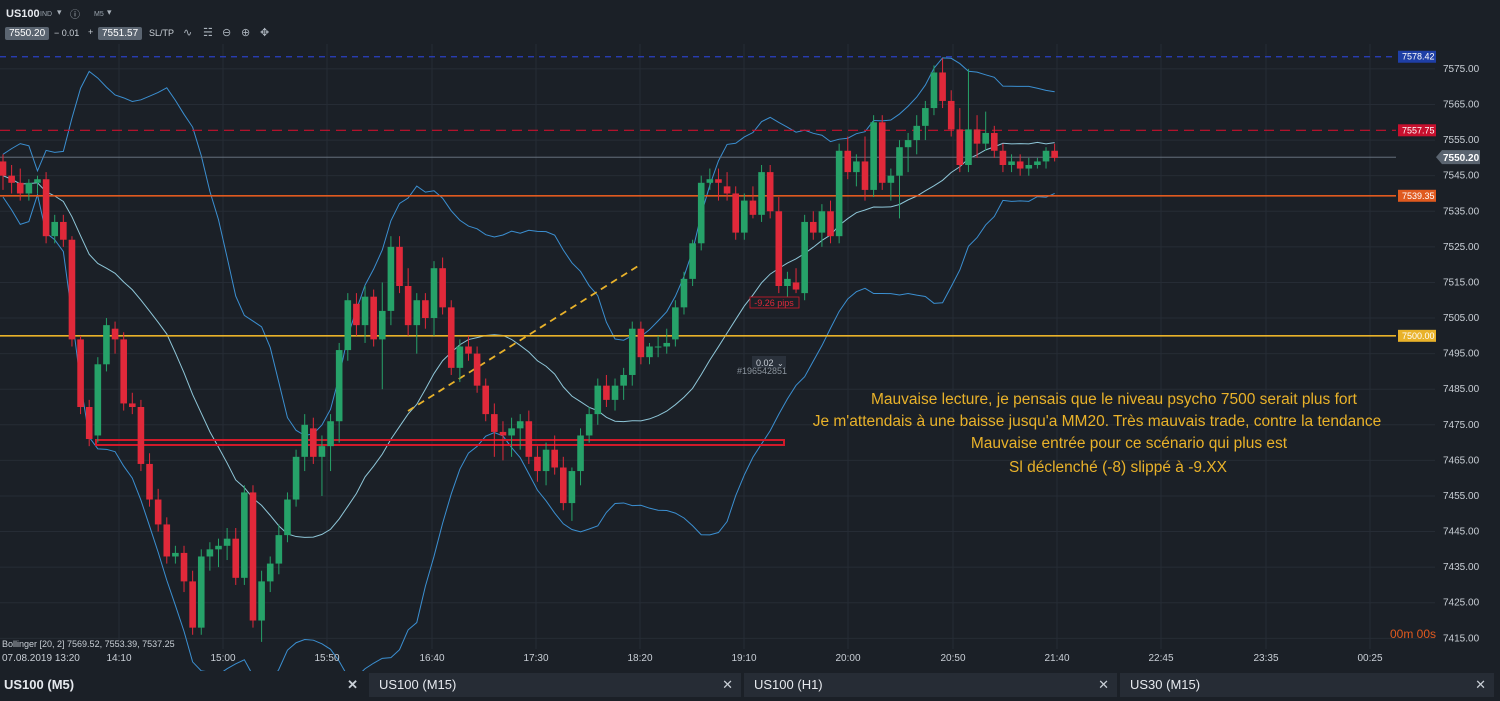 The width and height of the screenshot is (1500, 701). What do you see at coordinates (1461, 354) in the screenshot?
I see `y-tick-label: 7495.00` at bounding box center [1461, 354].